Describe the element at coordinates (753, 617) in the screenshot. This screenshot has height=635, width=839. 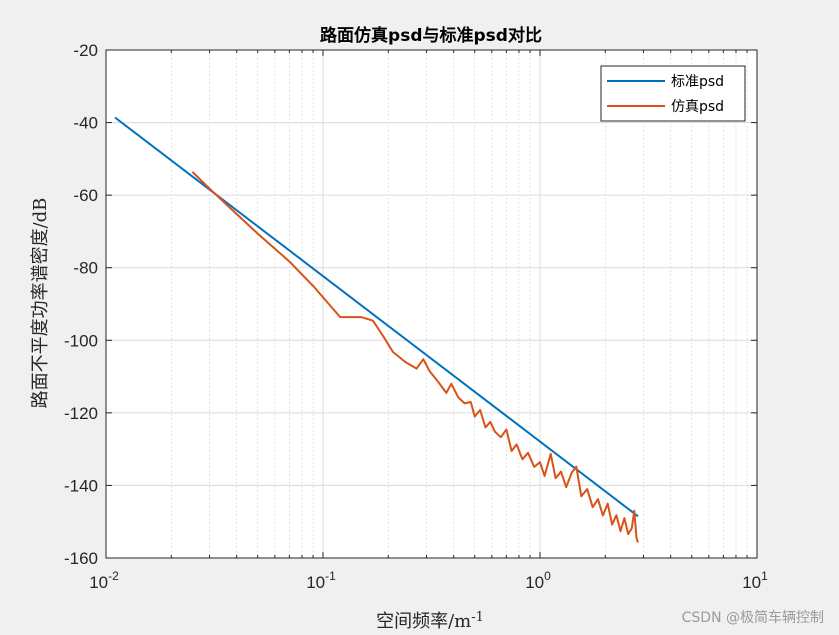
I see `watermark: CSDN @极简车辆控制` at that location.